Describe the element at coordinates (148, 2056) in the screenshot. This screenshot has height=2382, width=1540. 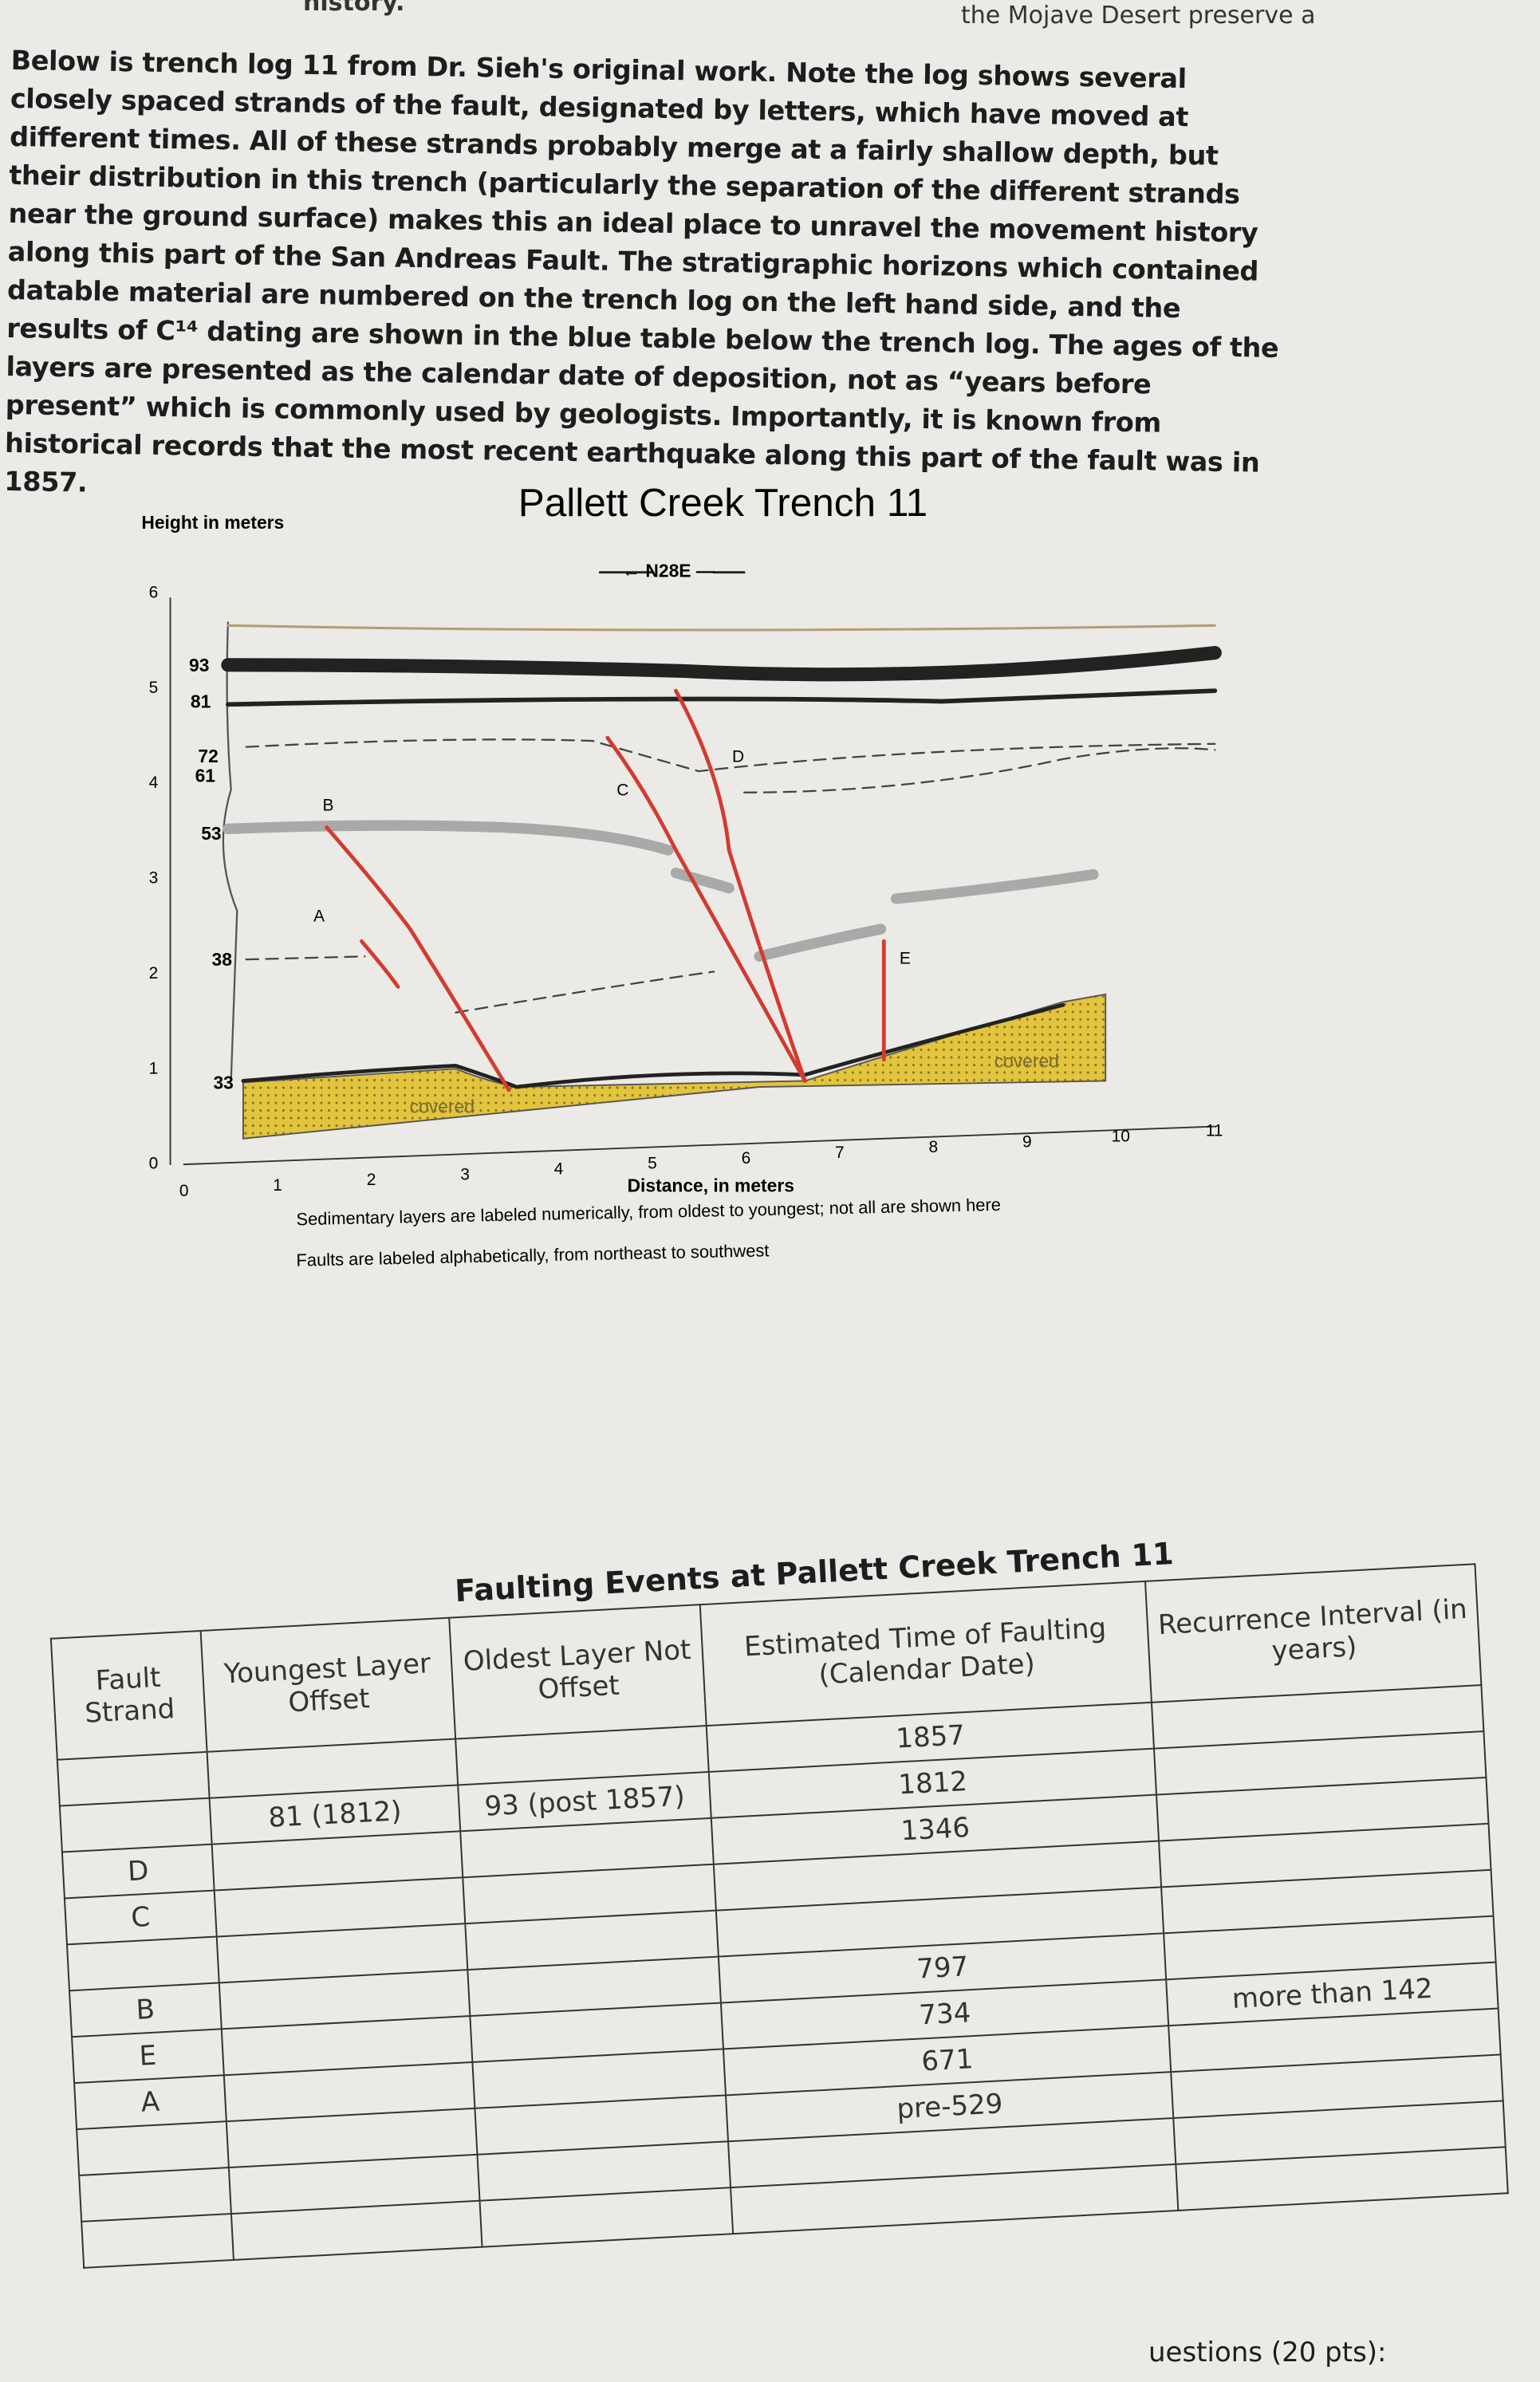
I see `table-cell: E` at that location.